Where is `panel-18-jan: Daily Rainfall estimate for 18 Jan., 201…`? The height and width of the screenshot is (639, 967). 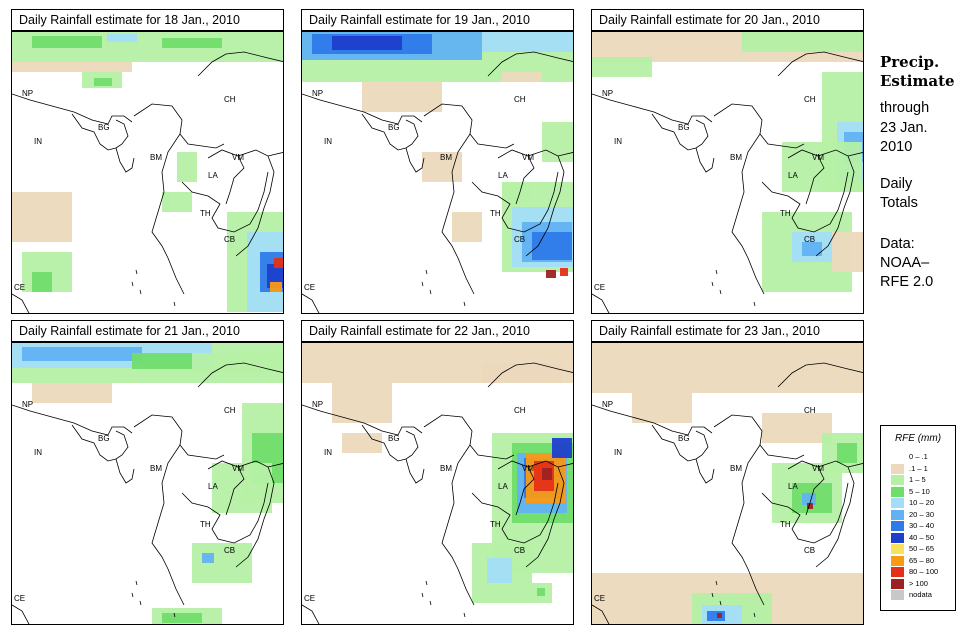
panel-18-jan: Daily Rainfall estimate for 18 Jan., 201… is located at coordinates (148, 161).